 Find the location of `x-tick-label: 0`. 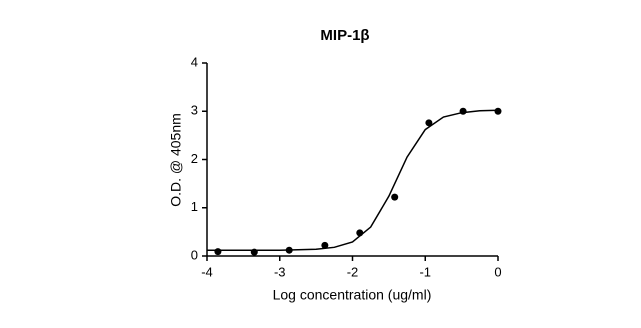

x-tick-label: 0 is located at coordinates (497, 271).